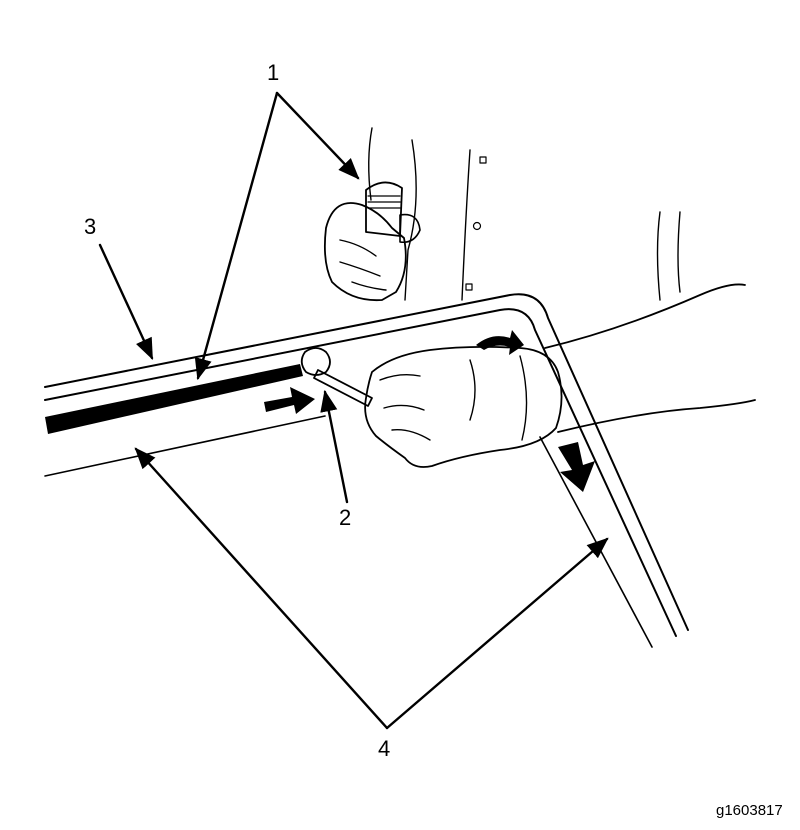  I want to click on direction-arrows, so click(429, 411).